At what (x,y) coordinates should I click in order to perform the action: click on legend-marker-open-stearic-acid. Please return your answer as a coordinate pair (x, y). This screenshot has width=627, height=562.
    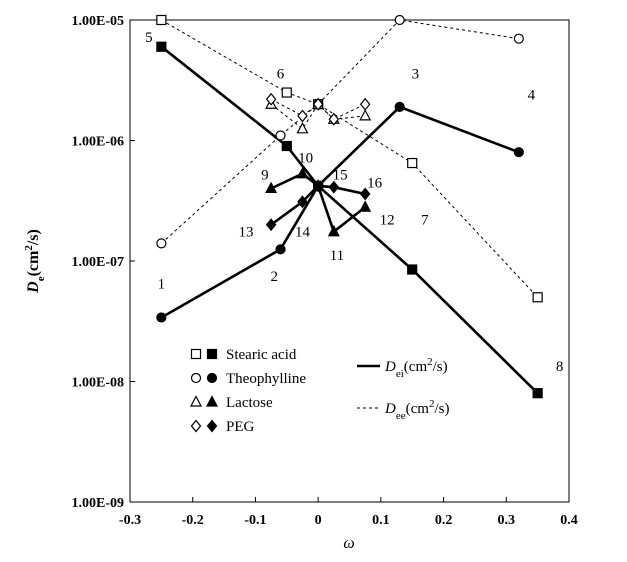
    Looking at the image, I should click on (196, 354).